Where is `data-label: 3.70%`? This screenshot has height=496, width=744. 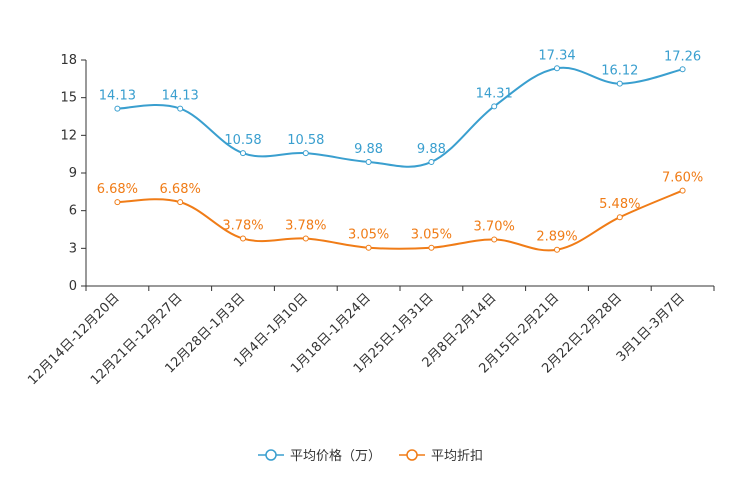
data-label: 3.70% is located at coordinates (494, 227).